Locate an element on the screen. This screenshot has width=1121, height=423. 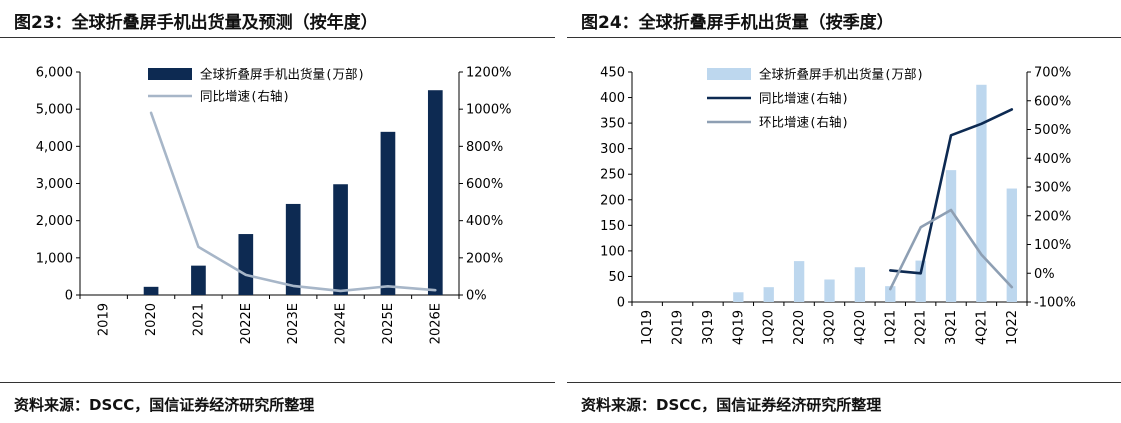
y-tick-label-right: -100% is located at coordinates (1055, 303).